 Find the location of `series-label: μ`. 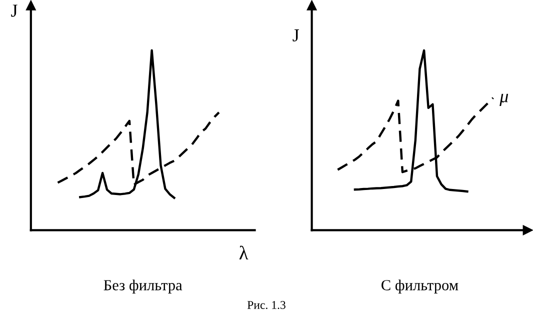

series-label: μ is located at coordinates (504, 100).